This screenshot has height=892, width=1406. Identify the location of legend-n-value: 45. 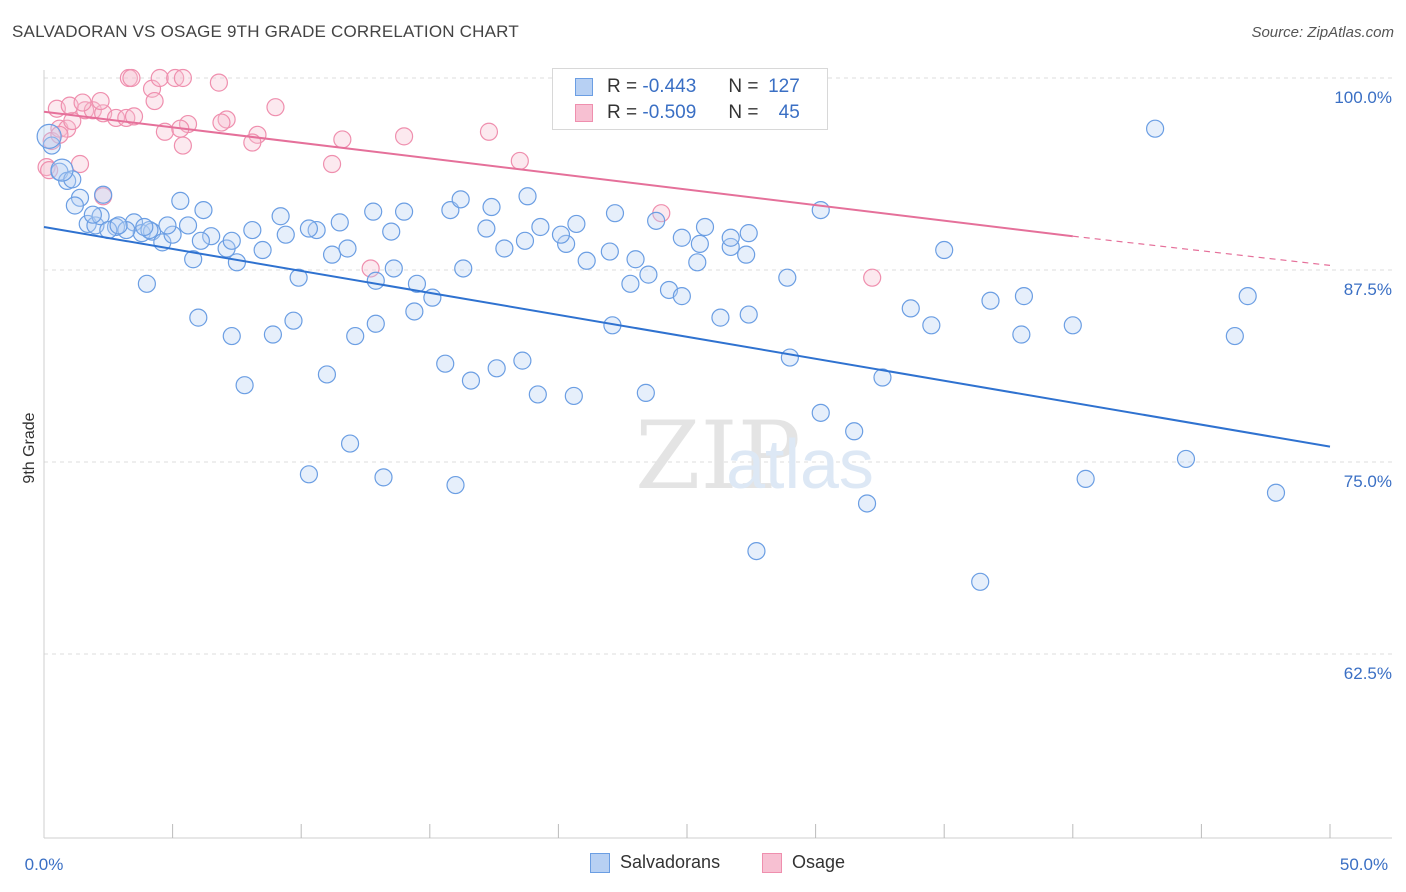
(789, 112).